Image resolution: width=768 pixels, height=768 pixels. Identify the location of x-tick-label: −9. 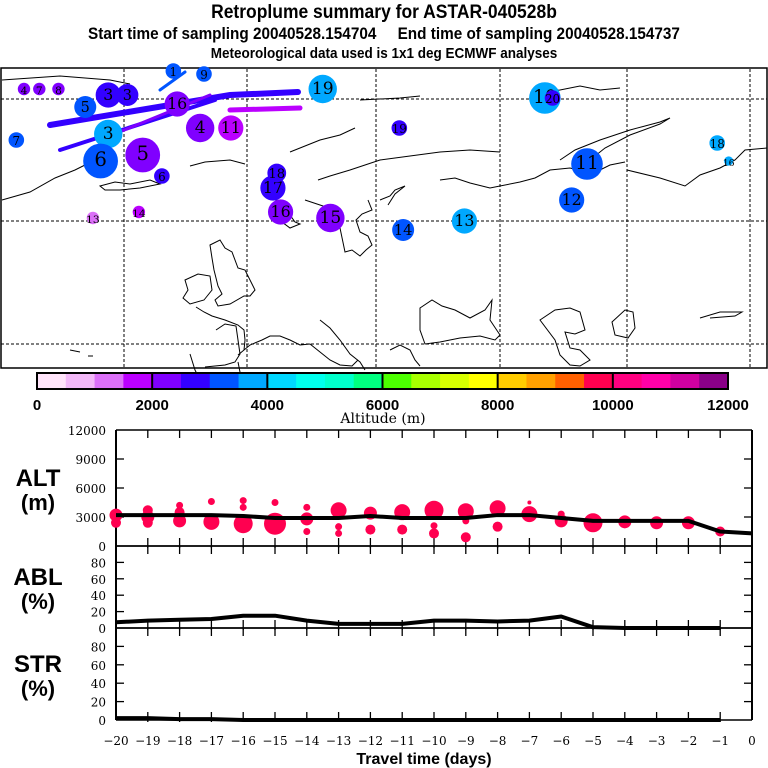
(466, 741).